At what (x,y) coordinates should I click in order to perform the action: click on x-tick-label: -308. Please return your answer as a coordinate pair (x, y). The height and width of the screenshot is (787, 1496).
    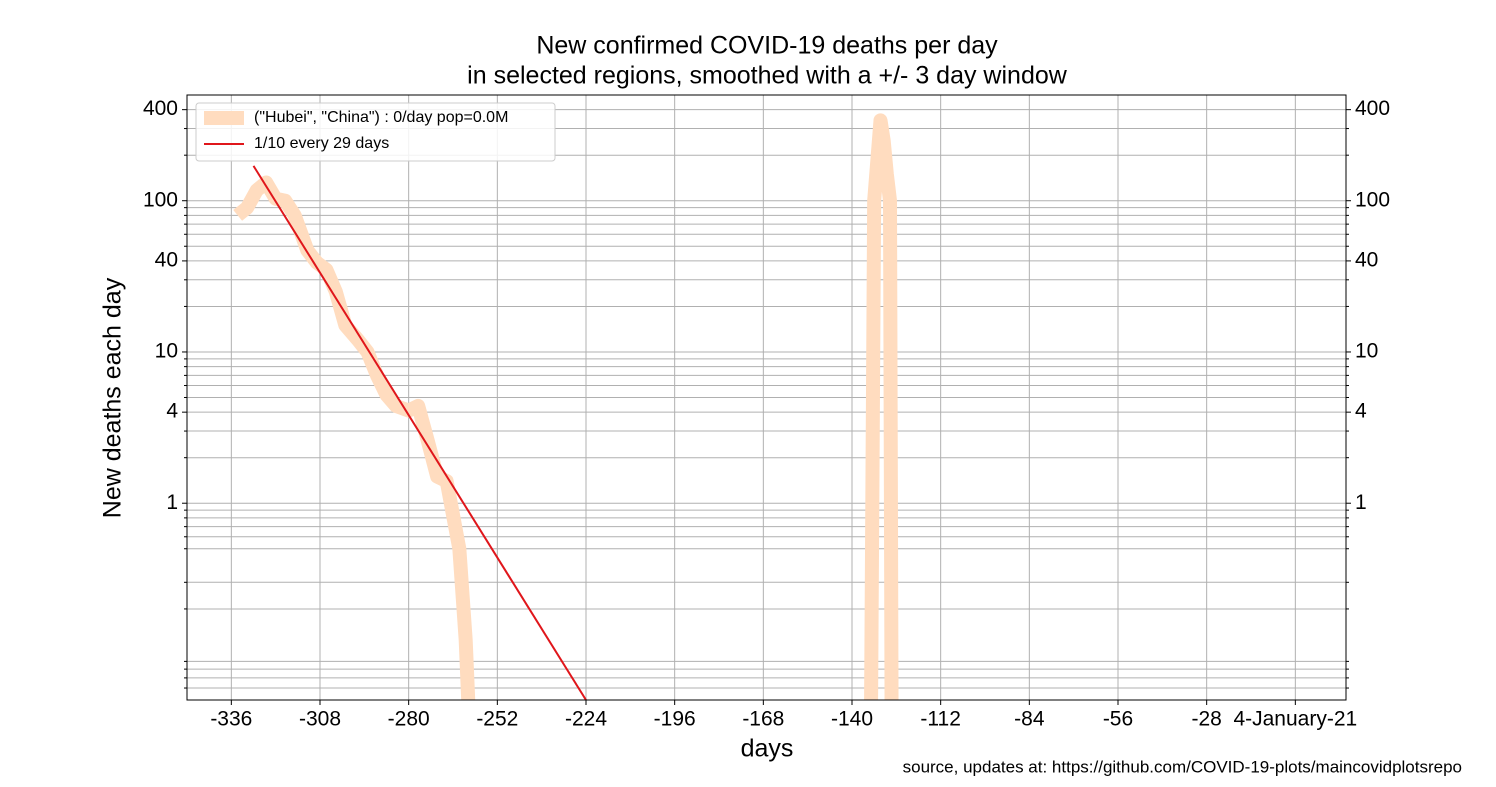
    Looking at the image, I should click on (320, 719).